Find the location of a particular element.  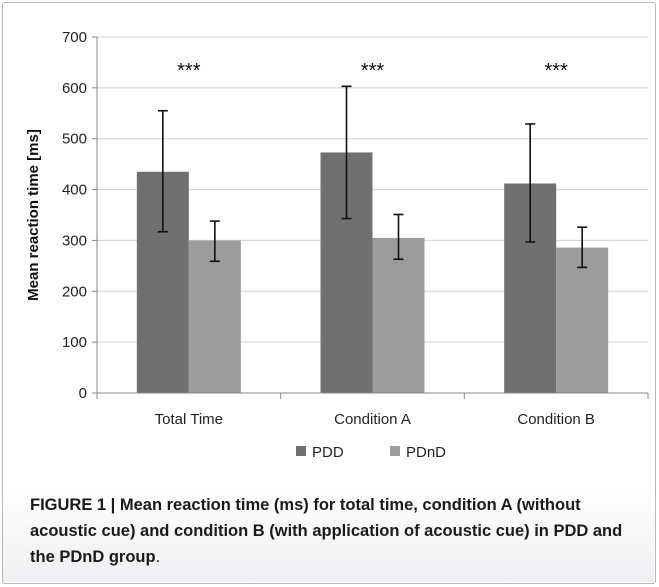

legend-swatch-pdd is located at coordinates (301, 451).